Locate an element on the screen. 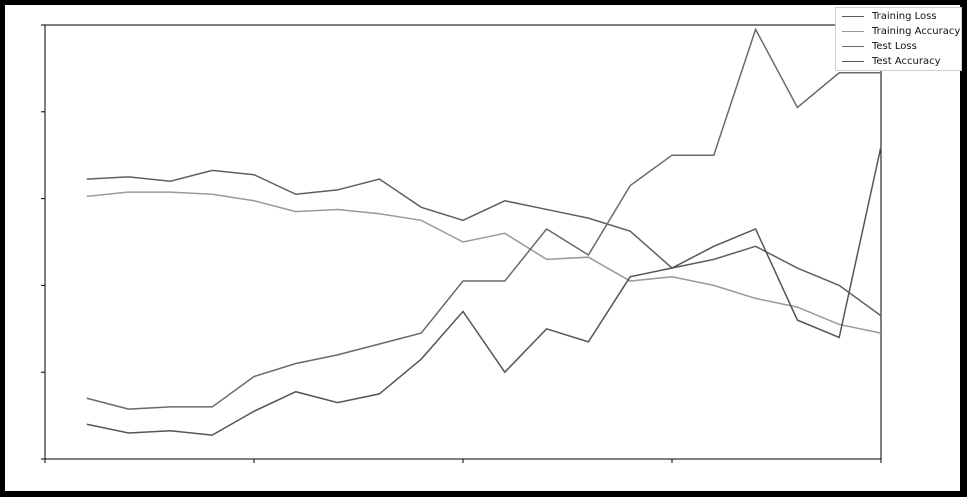  legend-label: Test Loss is located at coordinates (894, 46).